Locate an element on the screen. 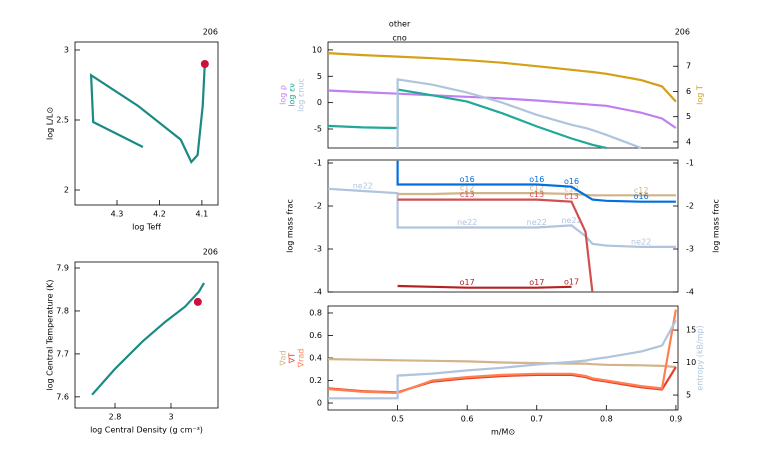 This screenshot has height=460, width=766. y-series-label: log εν is located at coordinates (292, 95).